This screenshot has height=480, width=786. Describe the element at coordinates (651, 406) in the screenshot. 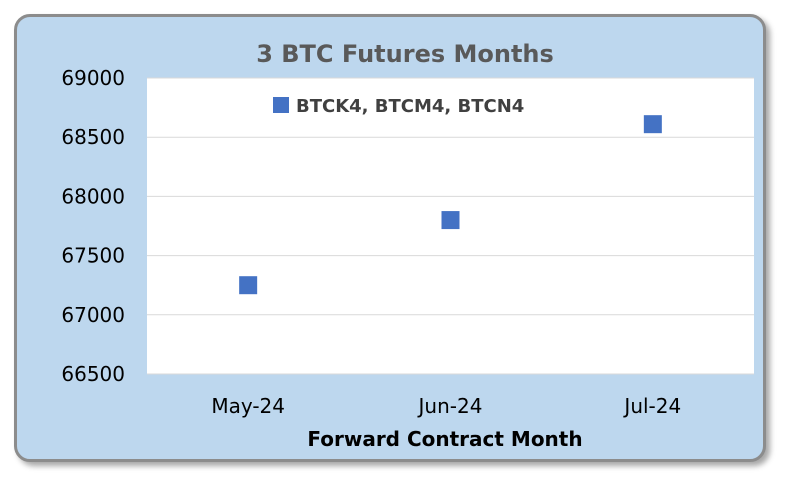

I see `x-tick-label: Jul-24` at that location.